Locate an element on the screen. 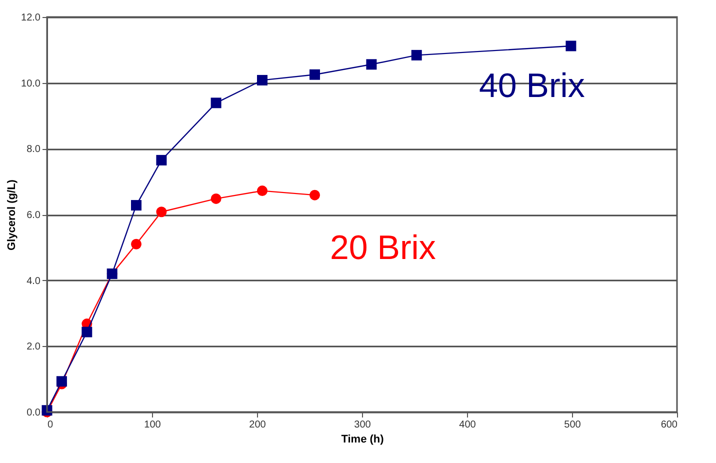 Image resolution: width=716 pixels, height=463 pixels. x-tick-label: 100 is located at coordinates (153, 425).